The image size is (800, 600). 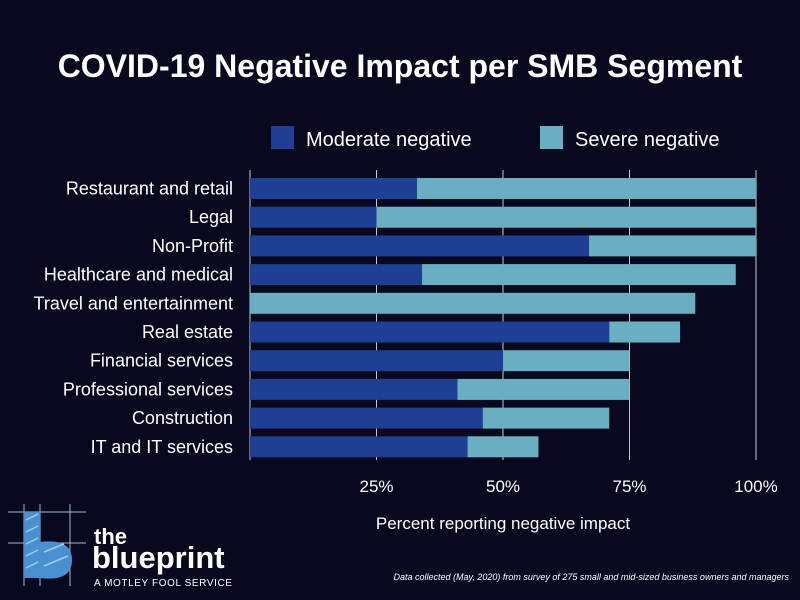 I want to click on category-label: Non-Profit, so click(x=192, y=246).